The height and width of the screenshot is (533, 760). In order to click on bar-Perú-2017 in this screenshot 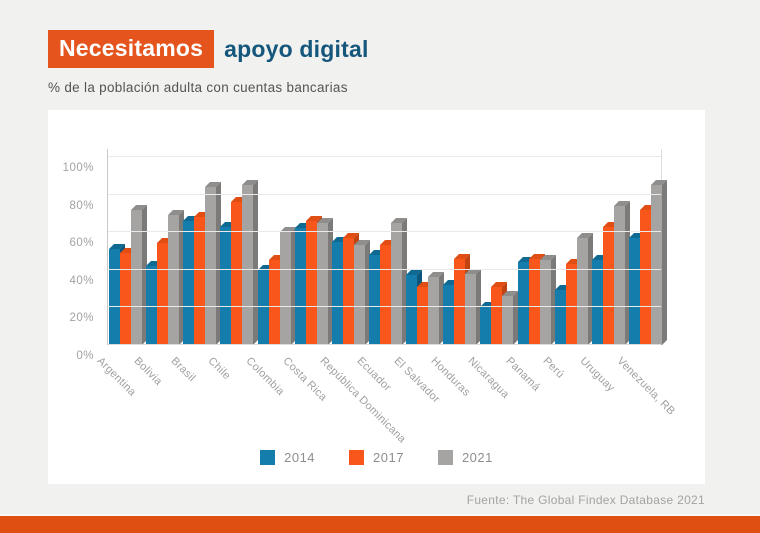, I will do `click(571, 304)`.